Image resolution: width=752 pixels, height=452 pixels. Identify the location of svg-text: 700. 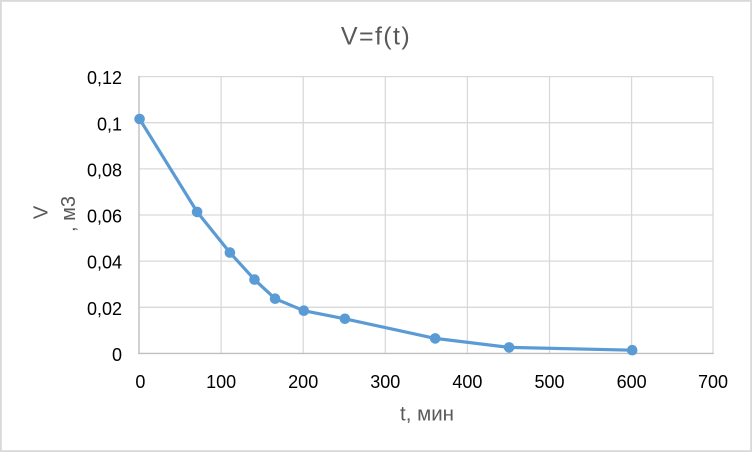
(713, 382).